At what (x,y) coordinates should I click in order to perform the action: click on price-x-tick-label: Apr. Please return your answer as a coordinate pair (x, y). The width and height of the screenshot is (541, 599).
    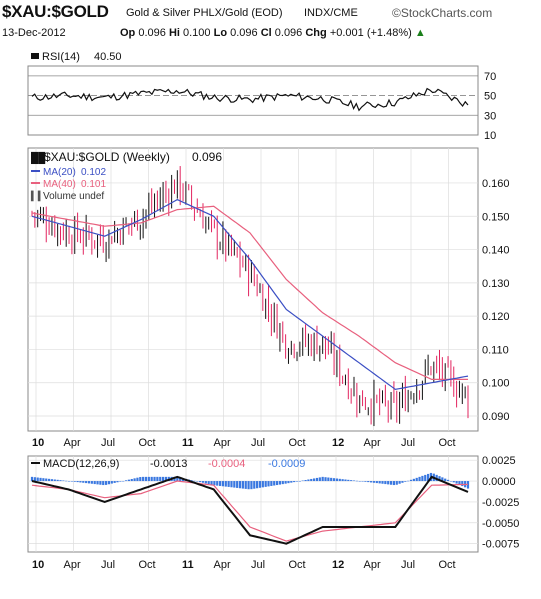
    Looking at the image, I should click on (72, 443).